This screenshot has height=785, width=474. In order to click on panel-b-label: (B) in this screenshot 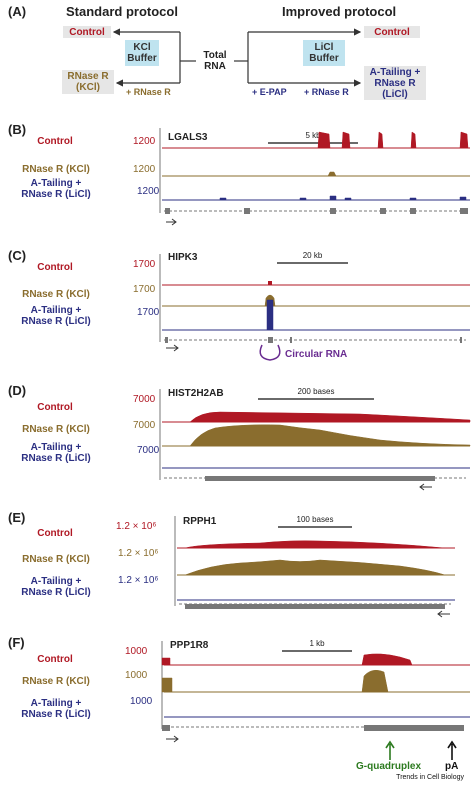, I will do `click(17, 129)`.